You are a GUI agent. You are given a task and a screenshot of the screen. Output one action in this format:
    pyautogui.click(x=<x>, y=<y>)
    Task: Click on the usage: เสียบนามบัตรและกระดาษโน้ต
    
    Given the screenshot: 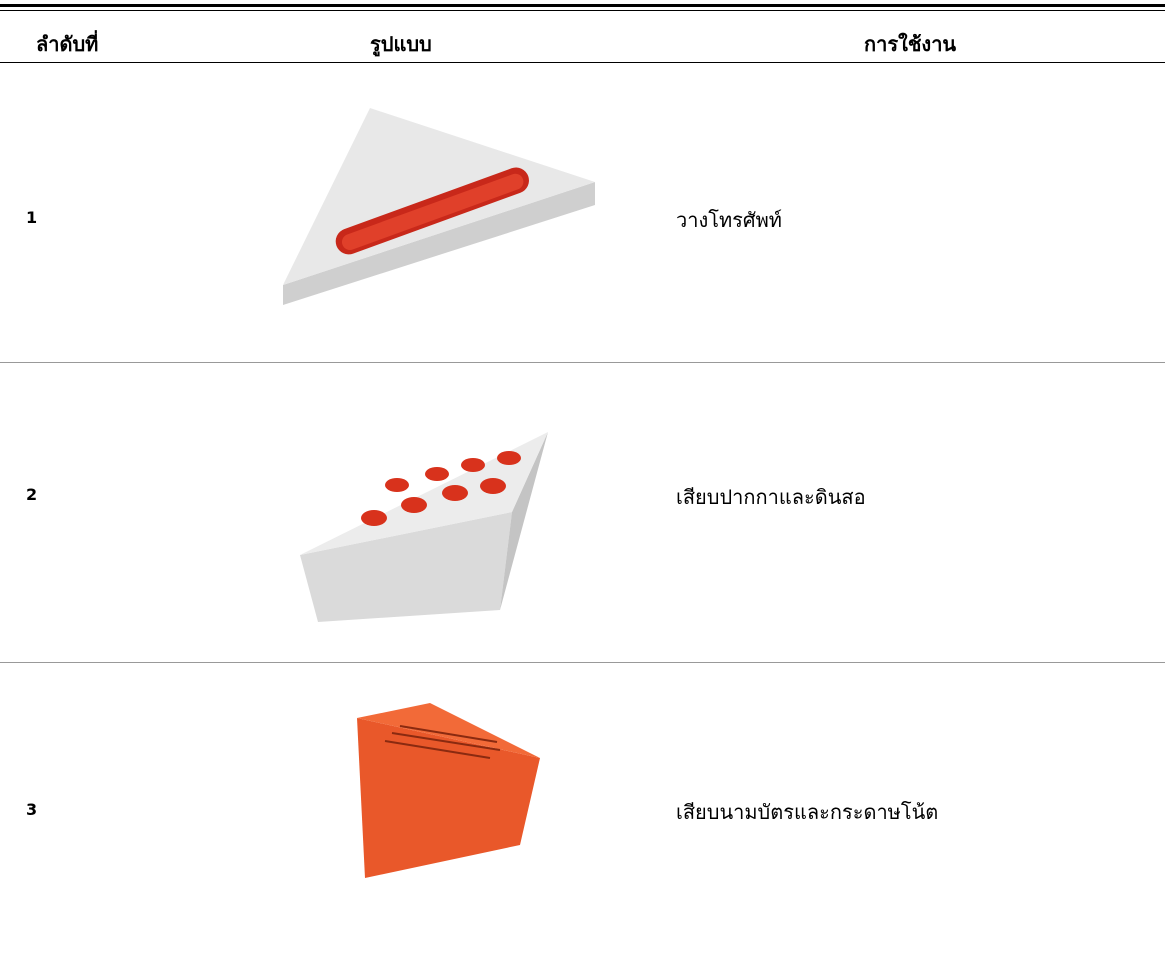 What is the action you would take?
    pyautogui.click(x=807, y=812)
    